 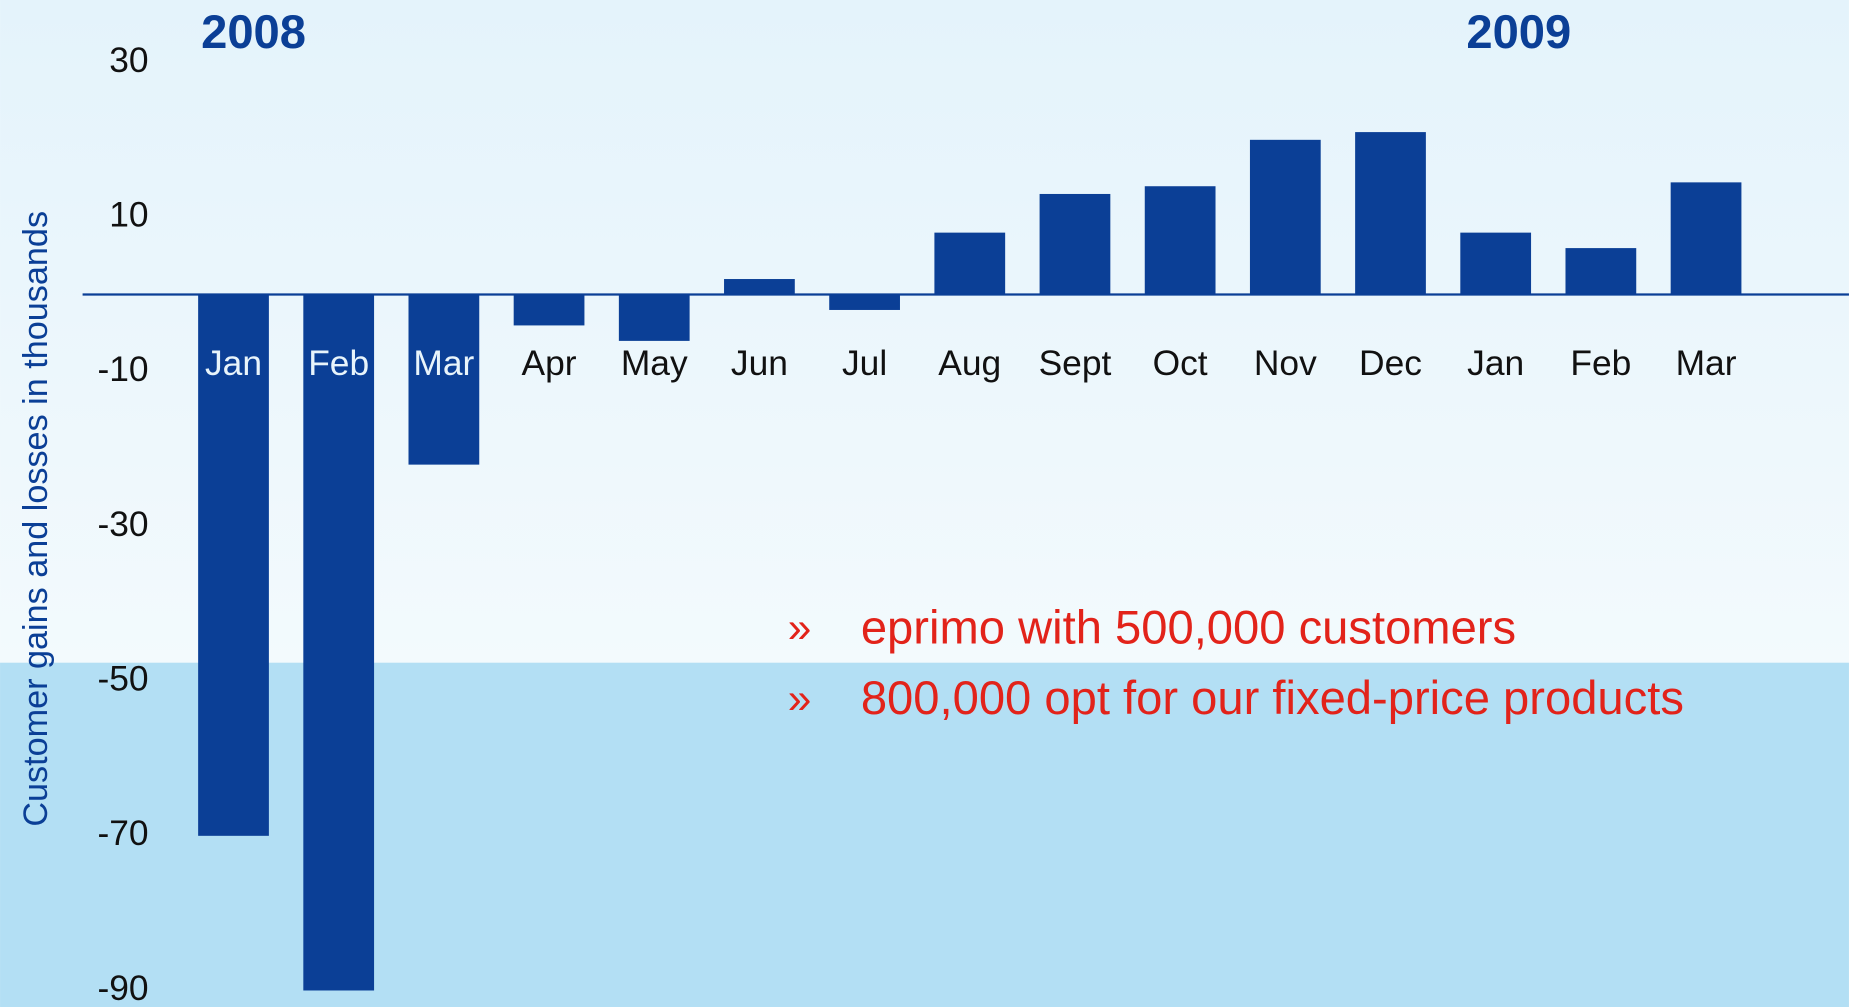 I want to click on x-tick-label: May, so click(x=654, y=363).